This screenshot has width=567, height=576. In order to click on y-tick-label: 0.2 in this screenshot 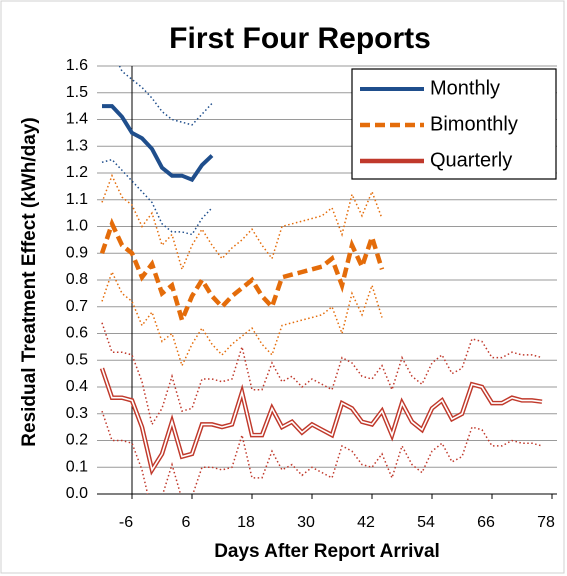, I will do `click(77, 440)`.